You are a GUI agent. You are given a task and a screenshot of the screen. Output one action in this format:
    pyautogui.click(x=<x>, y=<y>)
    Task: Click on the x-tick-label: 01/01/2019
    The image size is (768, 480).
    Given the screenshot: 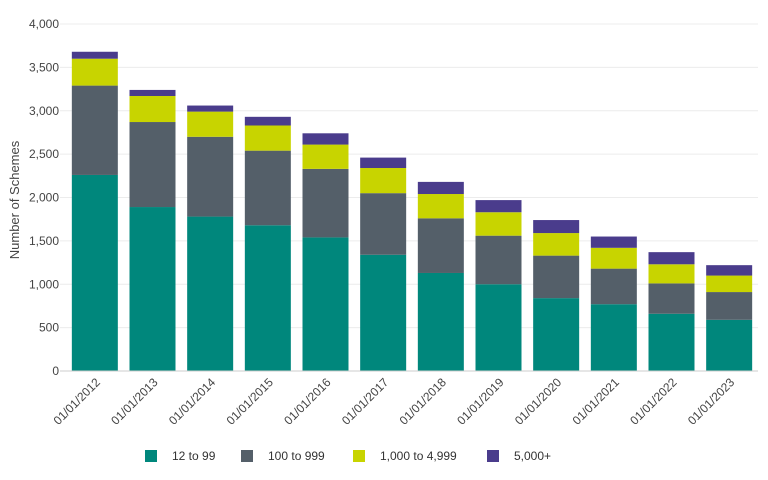 What is the action you would take?
    pyautogui.click(x=480, y=401)
    